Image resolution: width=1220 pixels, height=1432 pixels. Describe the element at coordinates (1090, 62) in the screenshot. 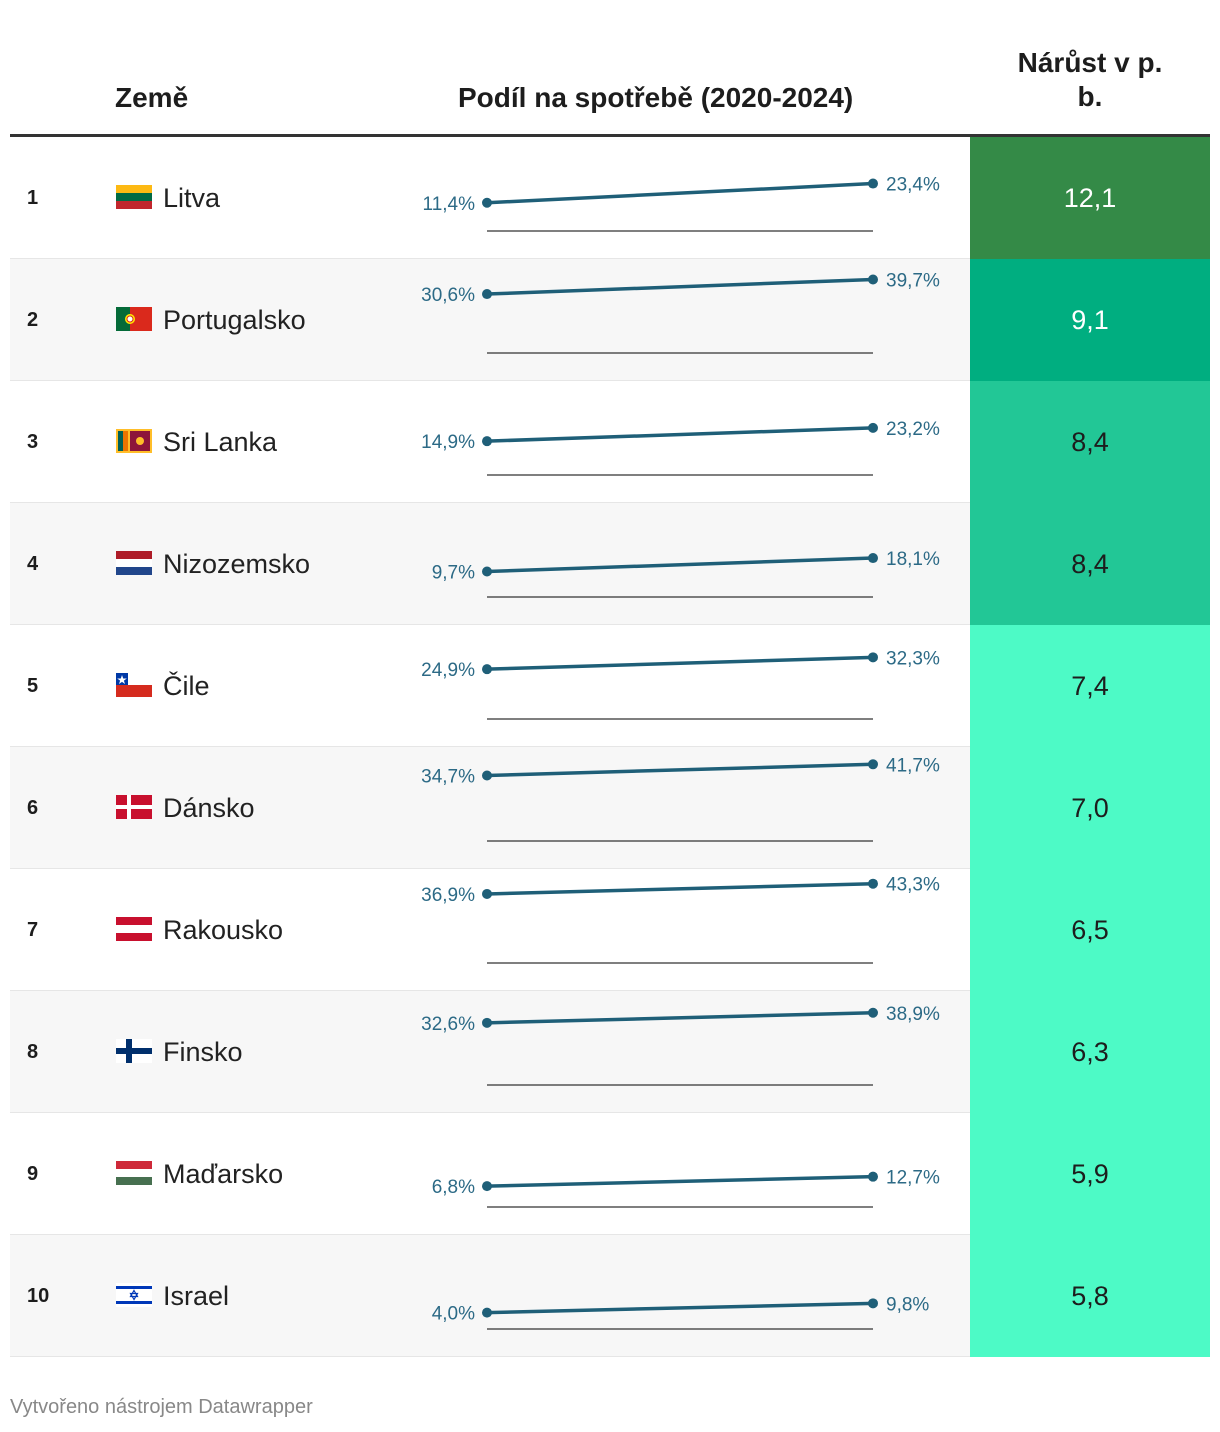

I see `header-growth-line1: Nárůst v p.` at that location.